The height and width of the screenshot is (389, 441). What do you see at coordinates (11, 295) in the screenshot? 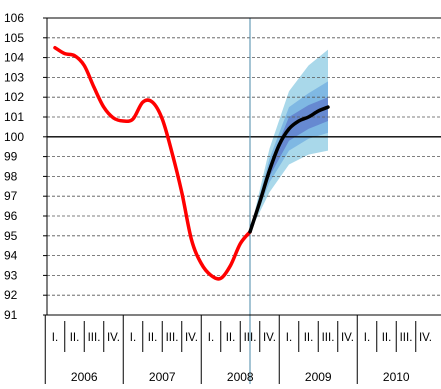
I see `y-tick-label-92: 92` at bounding box center [11, 295].